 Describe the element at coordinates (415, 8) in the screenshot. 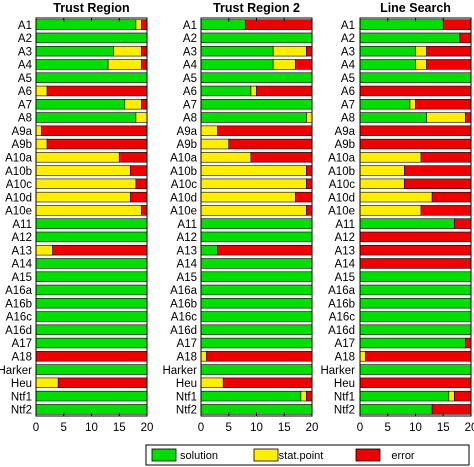

I see `chart-title: Line Search` at that location.